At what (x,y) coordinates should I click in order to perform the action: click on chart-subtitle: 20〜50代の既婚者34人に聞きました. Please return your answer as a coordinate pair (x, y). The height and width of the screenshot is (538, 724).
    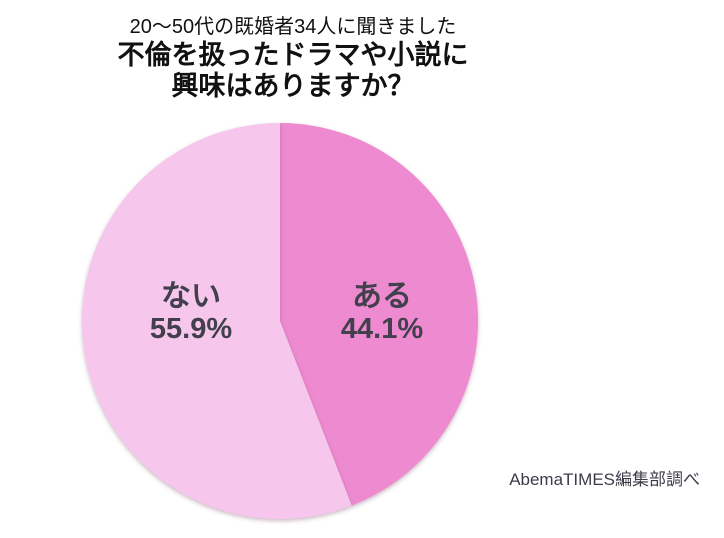
    Looking at the image, I should click on (293, 27).